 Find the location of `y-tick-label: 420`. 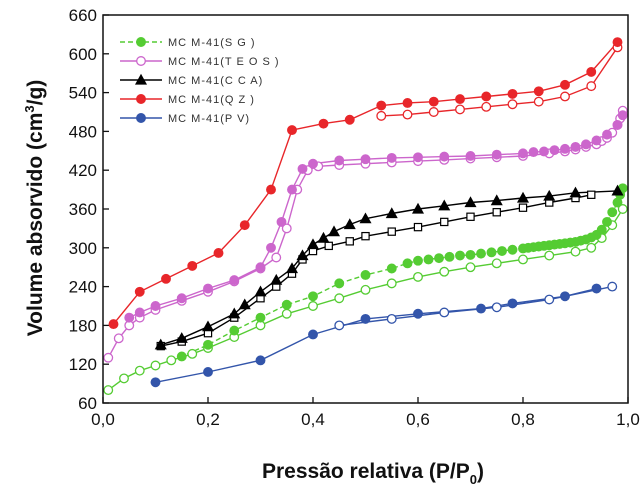

y-tick-label: 420 is located at coordinates (83, 170).